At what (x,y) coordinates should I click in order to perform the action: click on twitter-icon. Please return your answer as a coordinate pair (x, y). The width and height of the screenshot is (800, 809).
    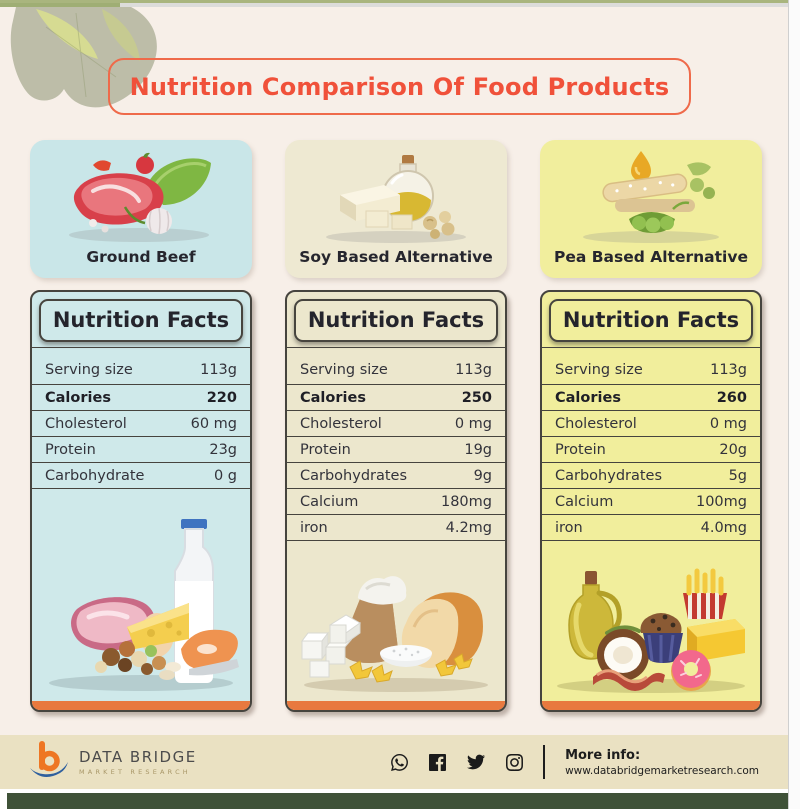
    Looking at the image, I should click on (476, 762).